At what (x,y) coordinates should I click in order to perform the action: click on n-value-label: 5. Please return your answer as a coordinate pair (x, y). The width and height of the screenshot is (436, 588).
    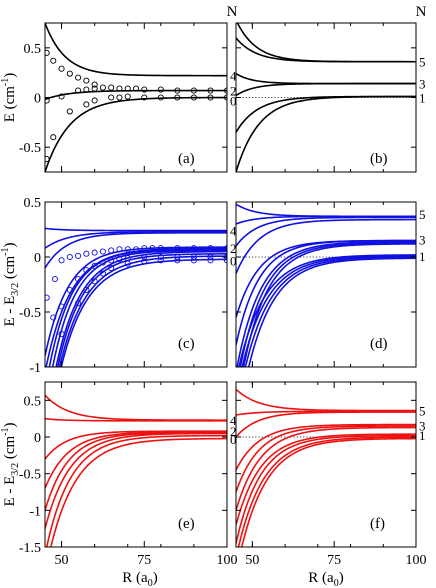
    Looking at the image, I should click on (422, 62).